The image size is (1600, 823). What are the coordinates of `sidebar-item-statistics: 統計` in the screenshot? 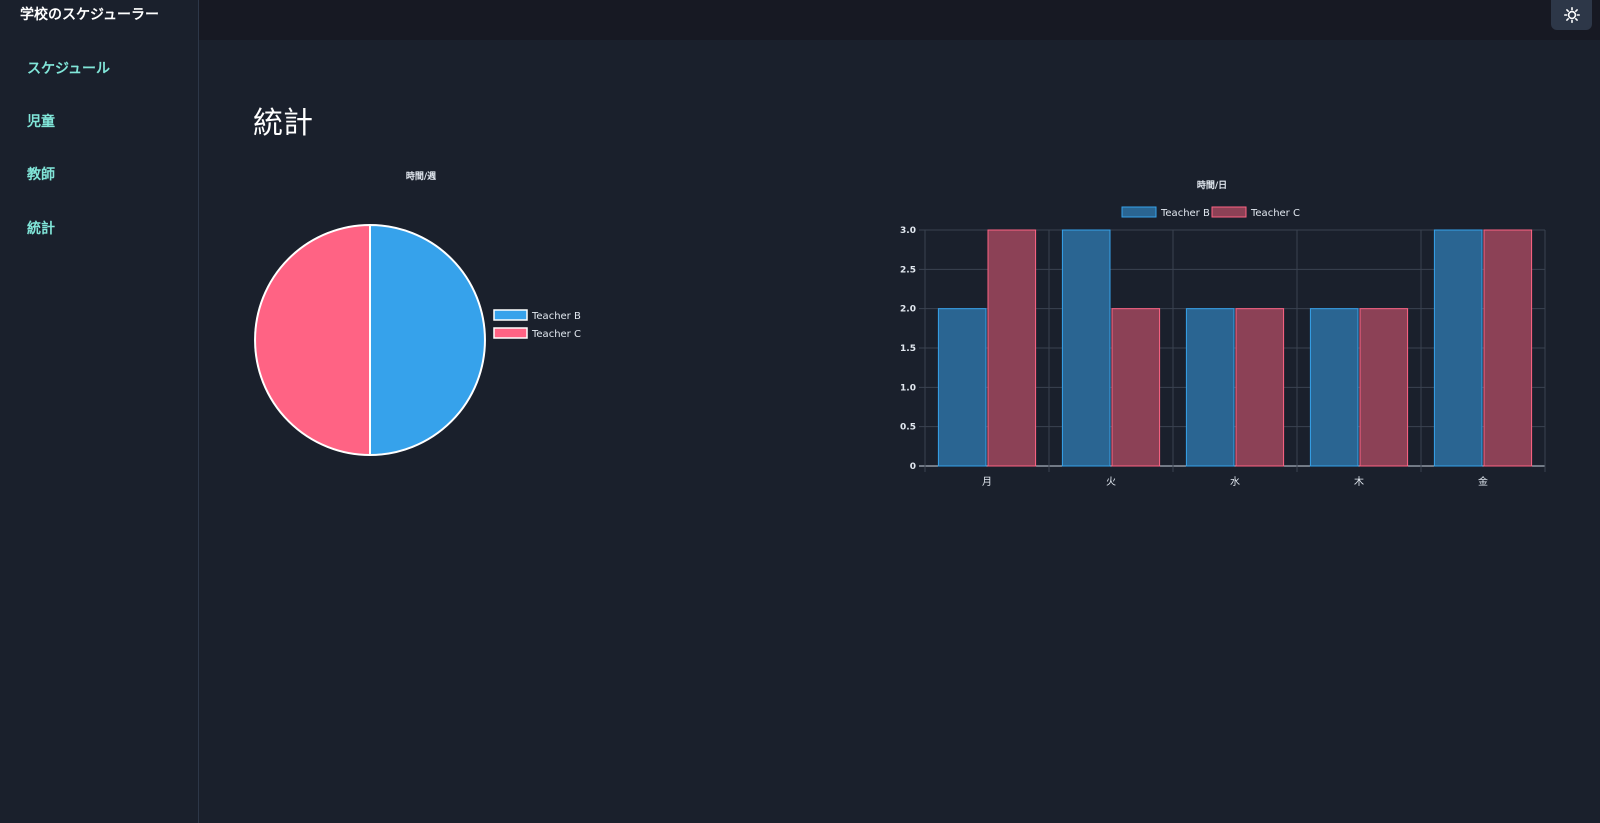 It's located at (41, 229).